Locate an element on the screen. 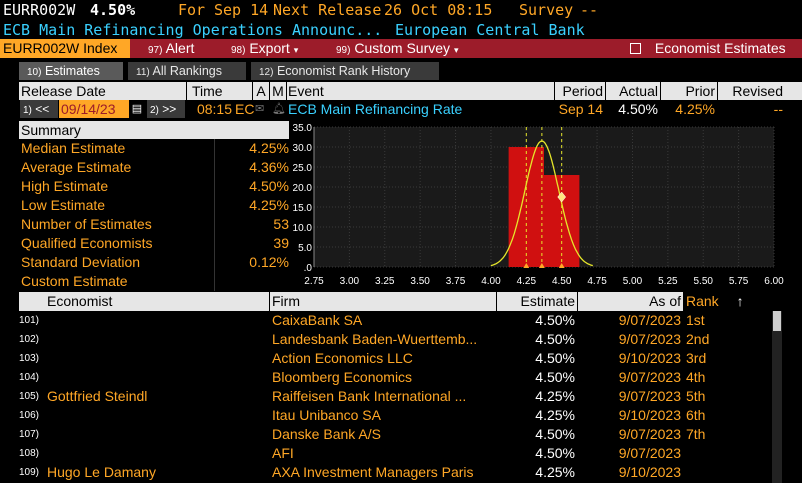 The height and width of the screenshot is (483, 802). firm-name: Danske Bank A/S is located at coordinates (326, 434).